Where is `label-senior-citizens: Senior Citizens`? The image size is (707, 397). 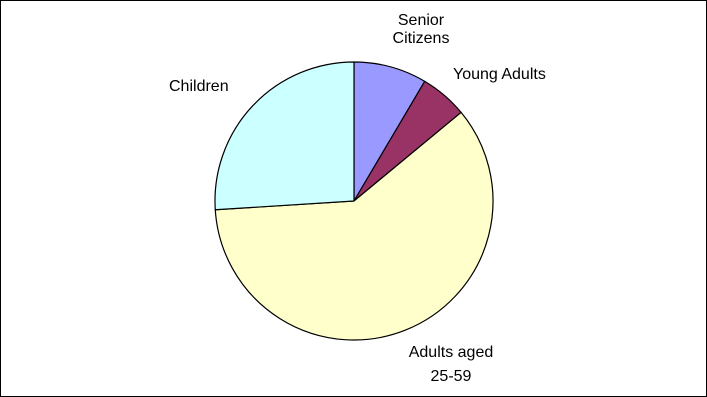
label-senior-citizens: Senior Citizens is located at coordinates (421, 30).